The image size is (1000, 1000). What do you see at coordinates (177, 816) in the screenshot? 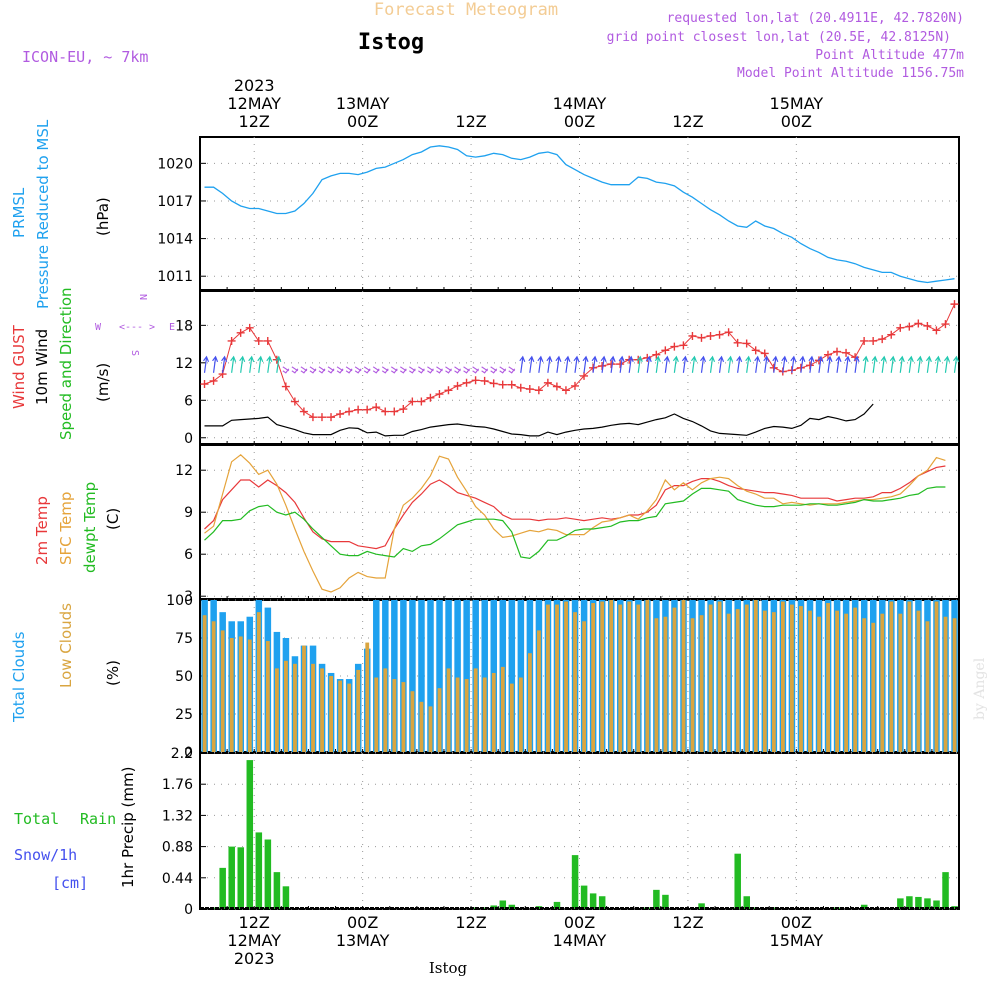
I see `precip-ytick-label: 1.32` at bounding box center [177, 816].